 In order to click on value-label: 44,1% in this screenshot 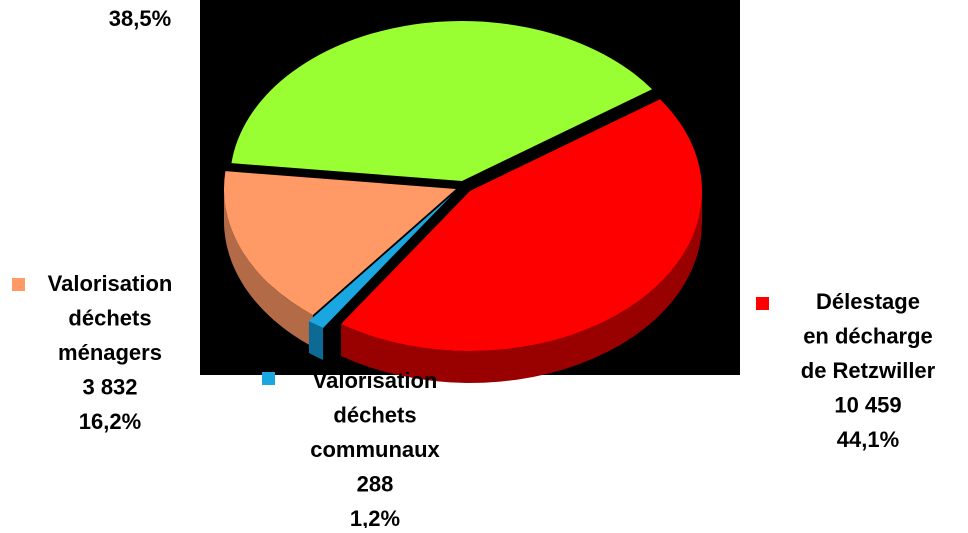, I will do `click(868, 439)`.